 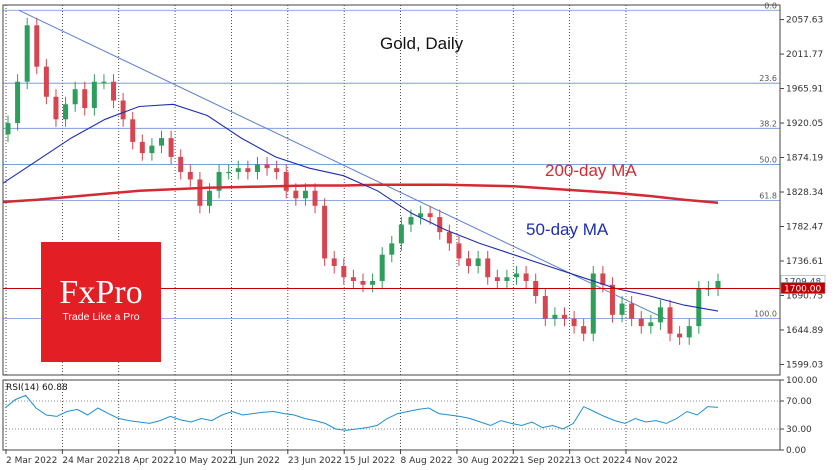 What do you see at coordinates (541, 461) in the screenshot?
I see `x-tick-label: 21 Sep 2022` at bounding box center [541, 461].